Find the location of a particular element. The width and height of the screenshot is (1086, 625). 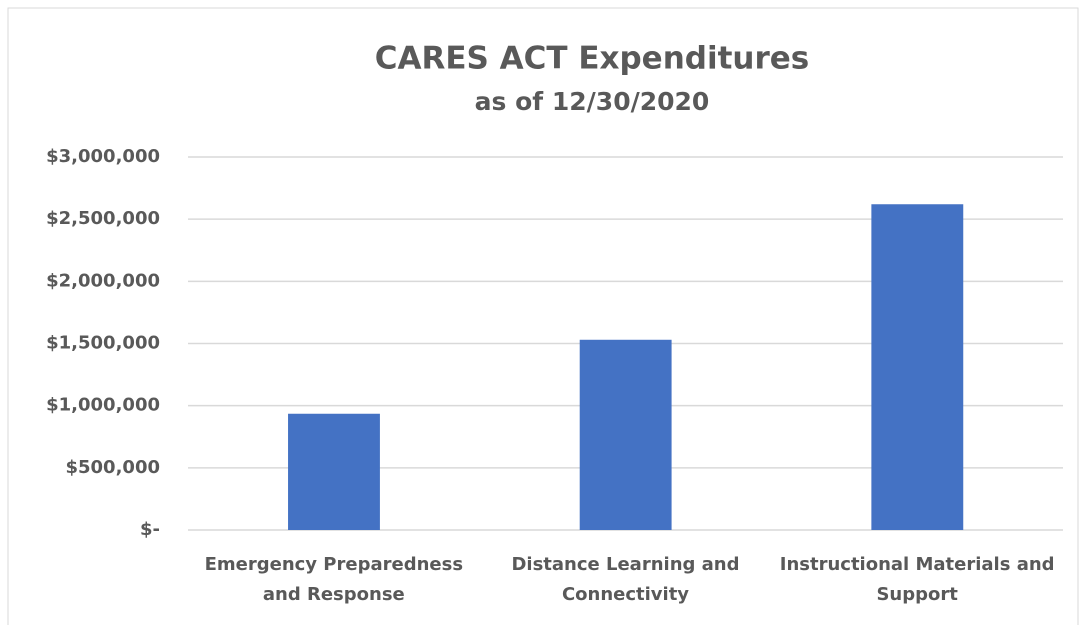

y-tick-label: $2,000,000 is located at coordinates (103, 280).